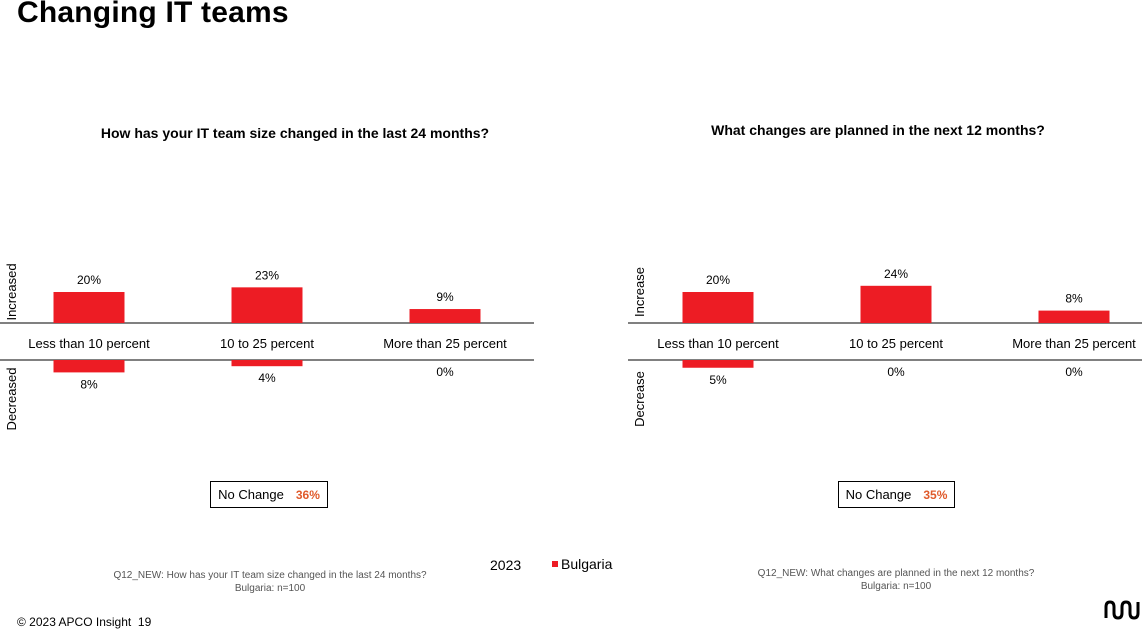 The image size is (1142, 629). What do you see at coordinates (267, 378) in the screenshot?
I see `decrease-value-label: 4%` at bounding box center [267, 378].